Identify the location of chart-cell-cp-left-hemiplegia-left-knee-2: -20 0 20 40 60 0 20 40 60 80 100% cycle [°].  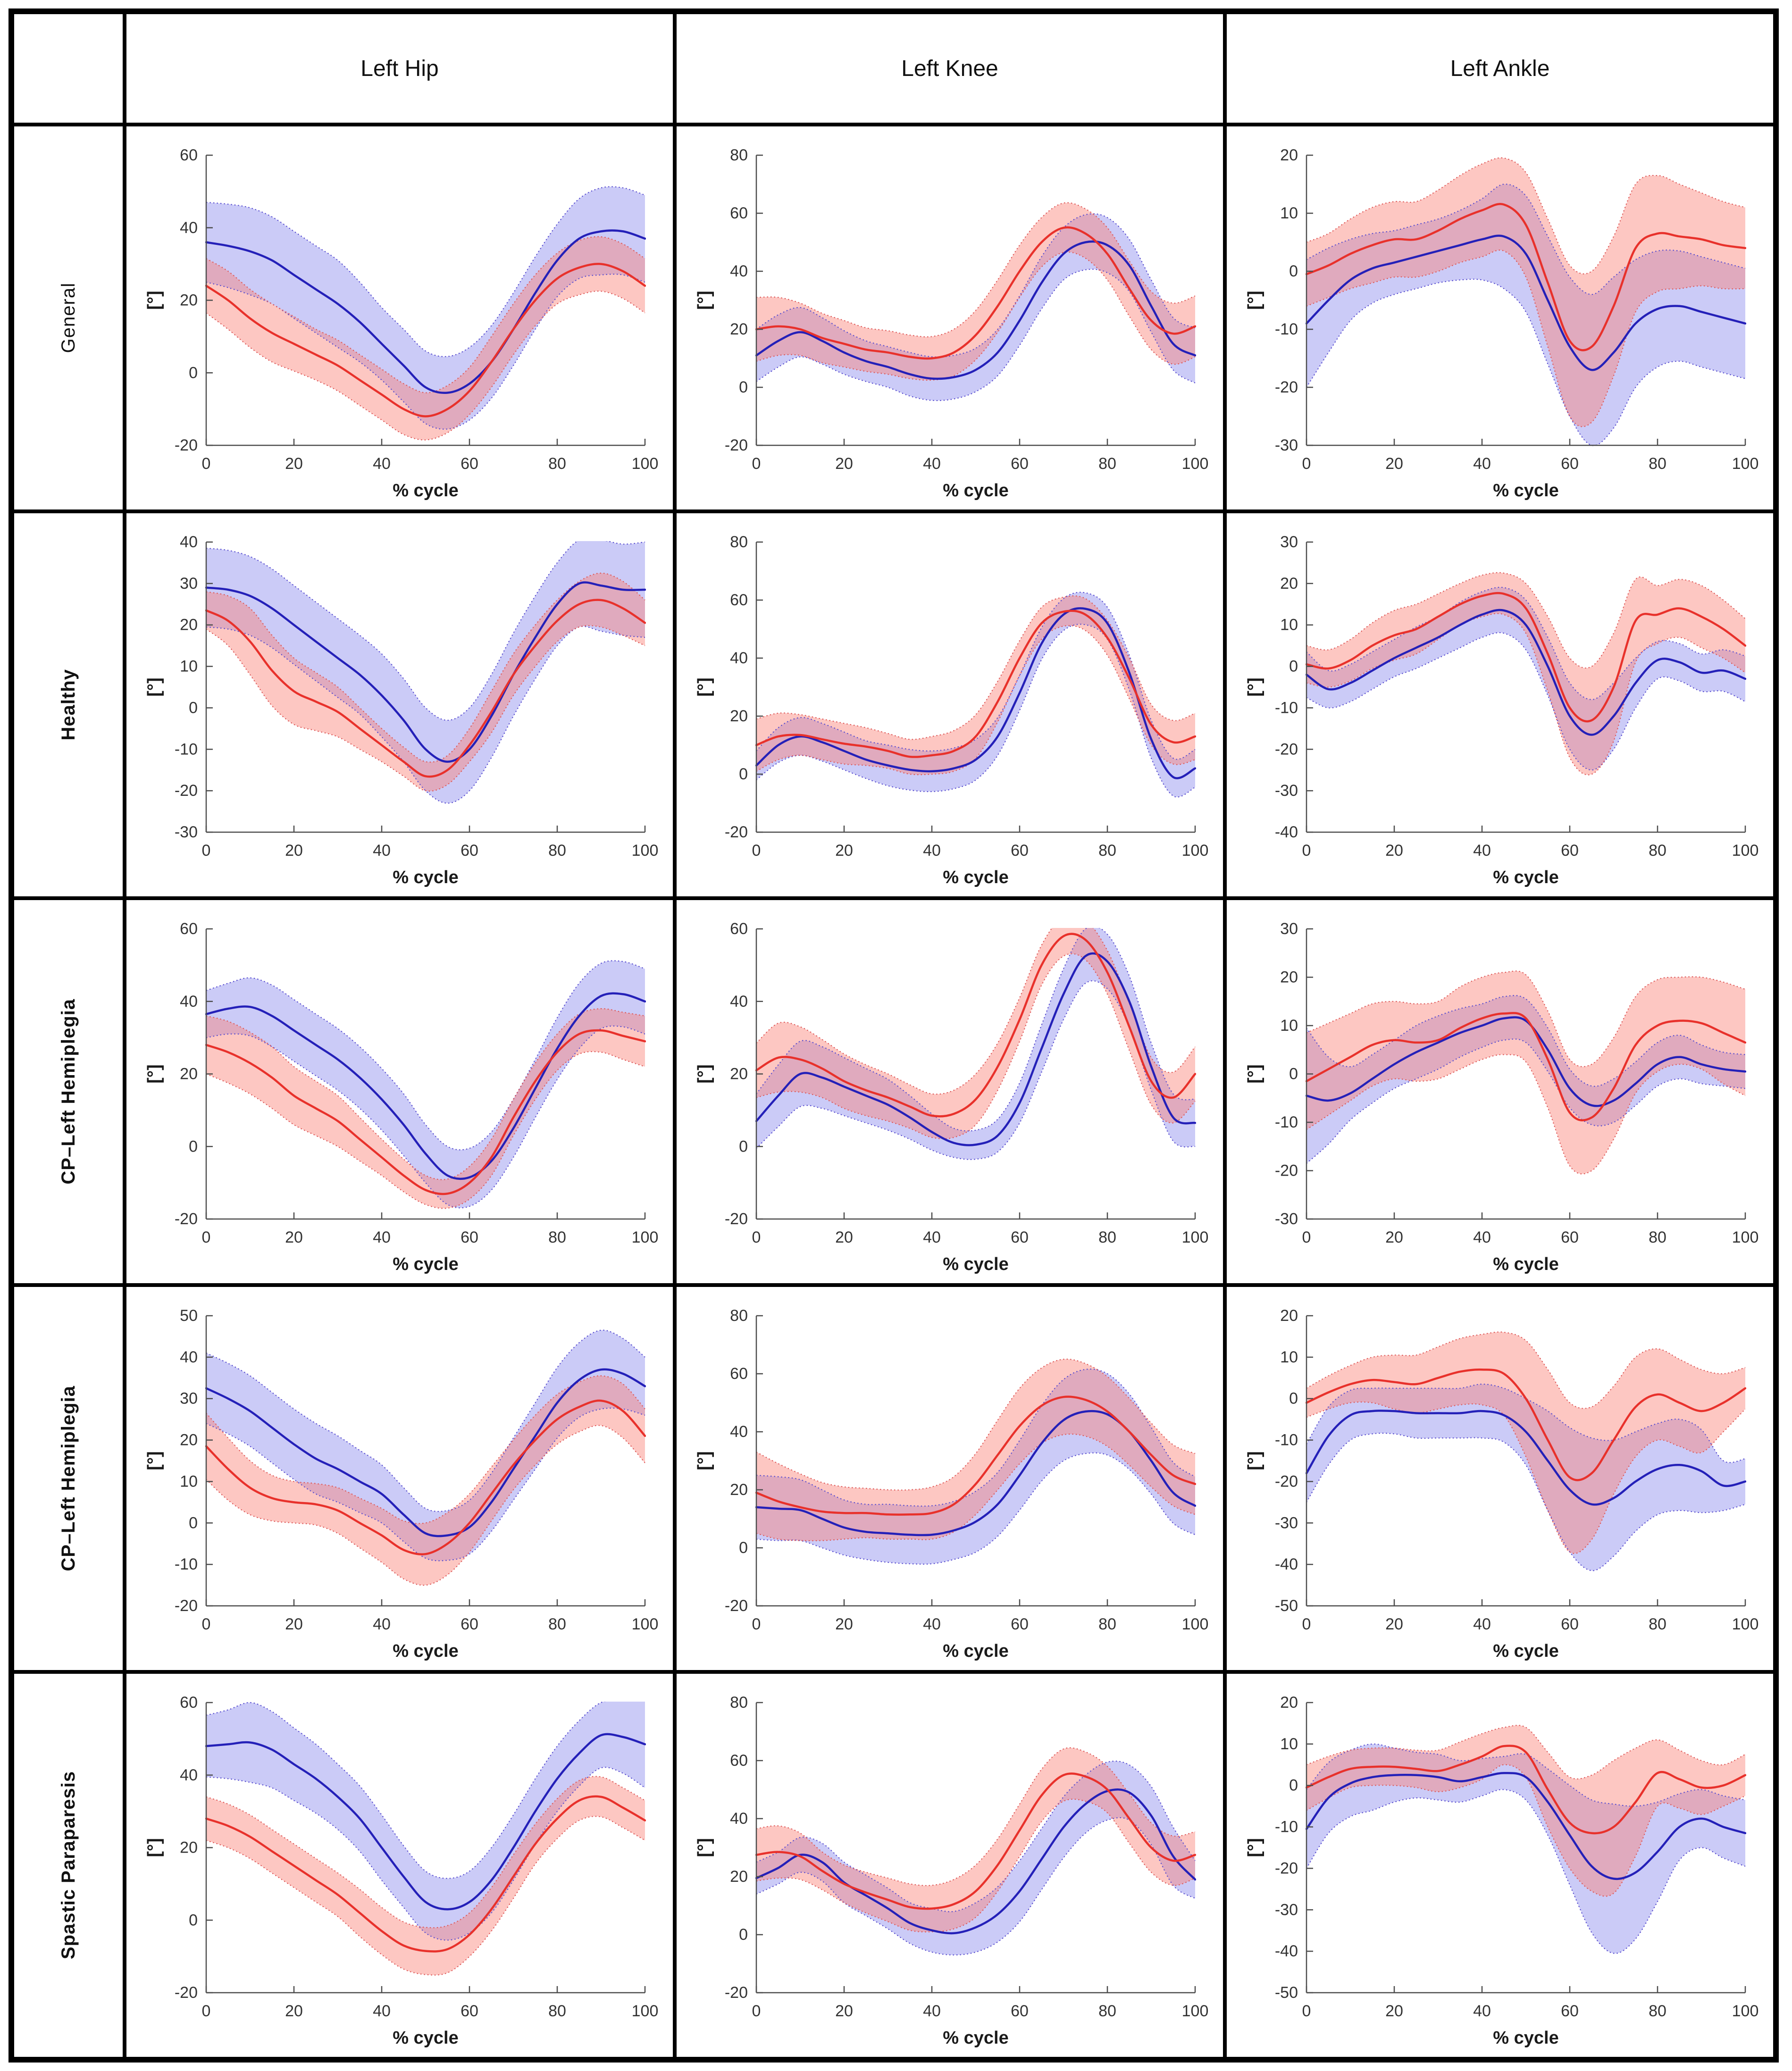
(950, 1091).